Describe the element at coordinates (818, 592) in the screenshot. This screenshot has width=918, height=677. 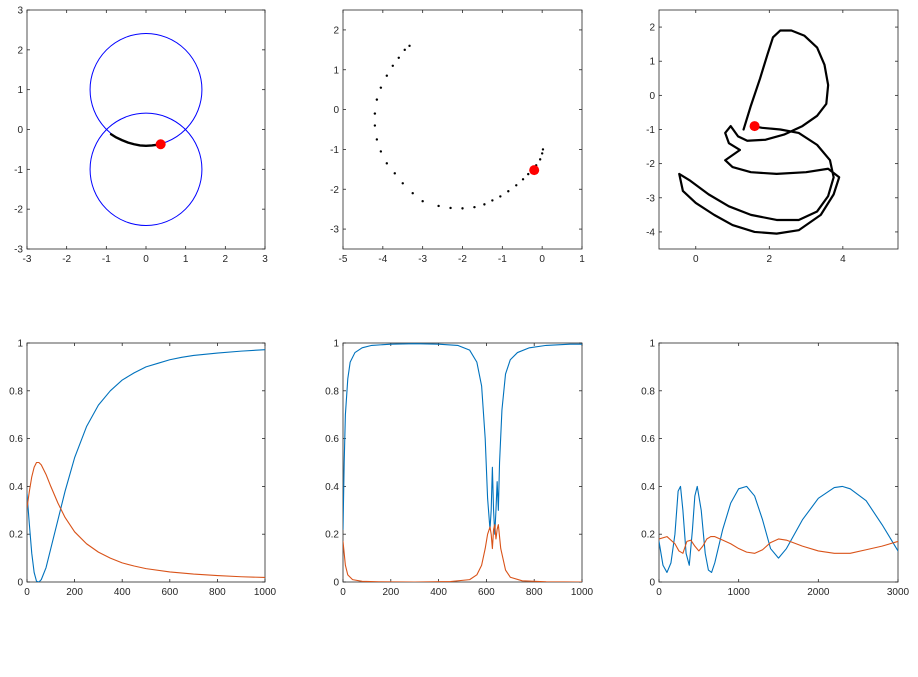
I see `x-tick-label: 2000` at that location.